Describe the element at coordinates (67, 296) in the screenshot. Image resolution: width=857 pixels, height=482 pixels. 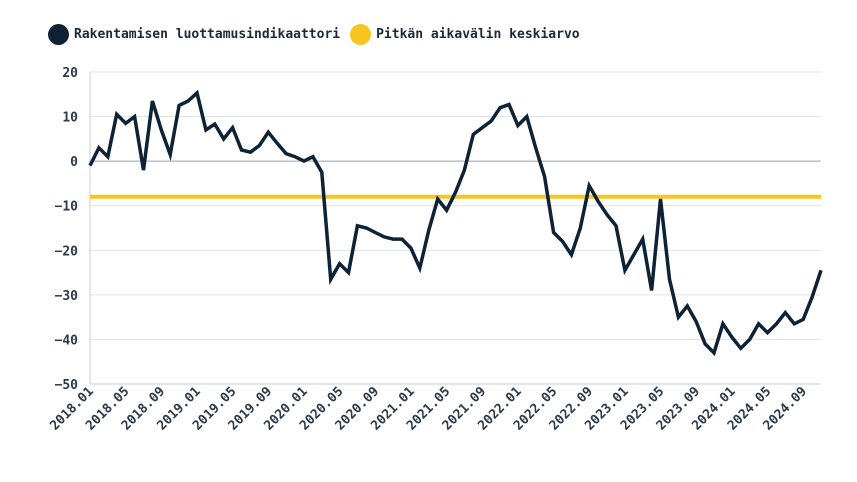
I see `y-tick-label: −30` at that location.